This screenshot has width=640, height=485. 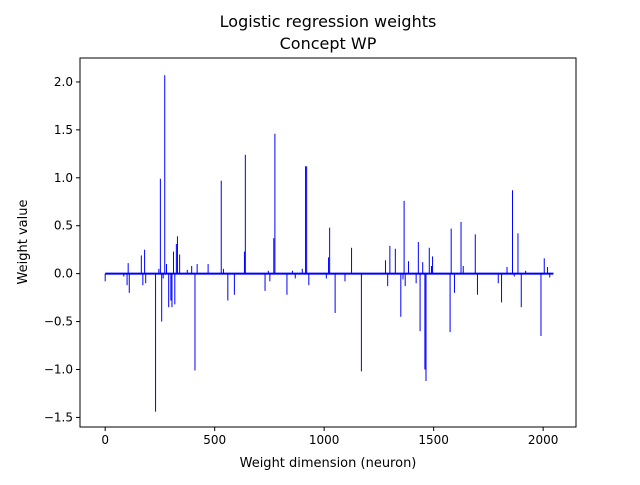 What do you see at coordinates (63, 82) in the screenshot?
I see `y-tick-label: 2.0` at bounding box center [63, 82].